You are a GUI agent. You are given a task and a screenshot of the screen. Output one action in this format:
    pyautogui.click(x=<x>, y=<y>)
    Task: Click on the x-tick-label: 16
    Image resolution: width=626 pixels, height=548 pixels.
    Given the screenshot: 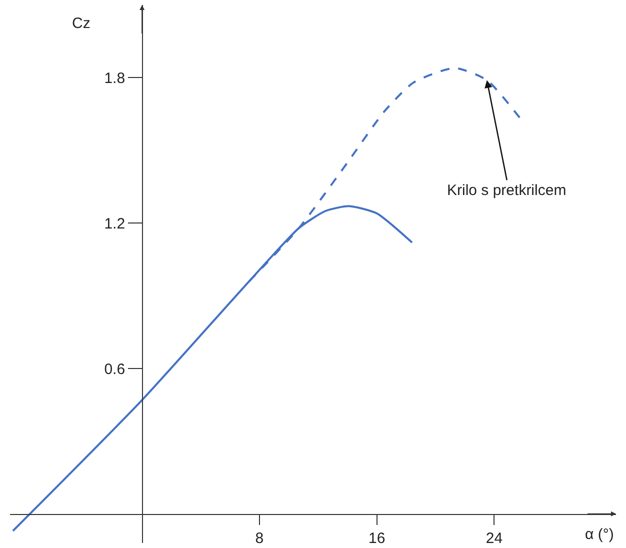 What is the action you would take?
    pyautogui.click(x=377, y=538)
    